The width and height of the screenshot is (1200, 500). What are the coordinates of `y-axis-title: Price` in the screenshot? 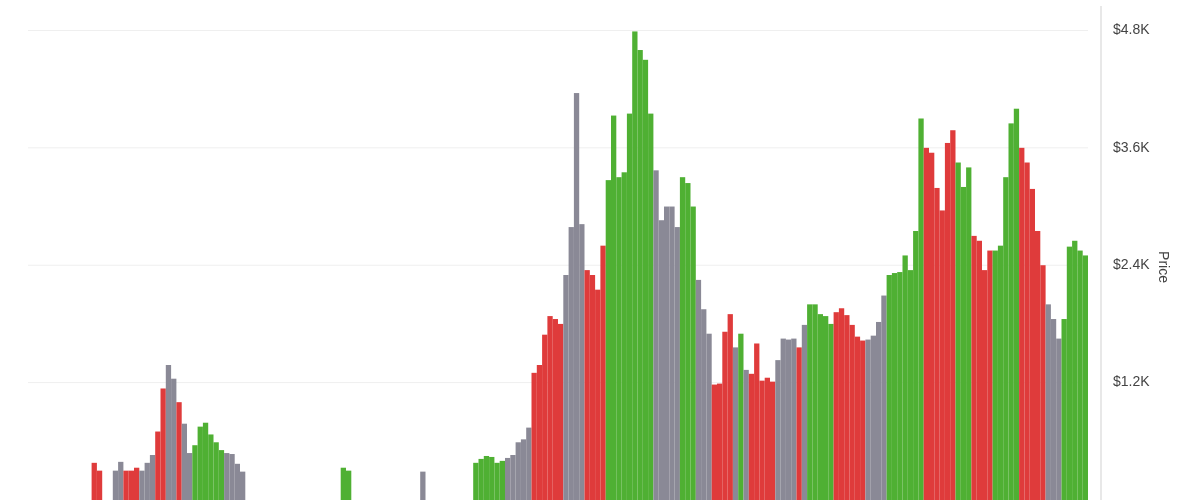 It's located at (1164, 267).